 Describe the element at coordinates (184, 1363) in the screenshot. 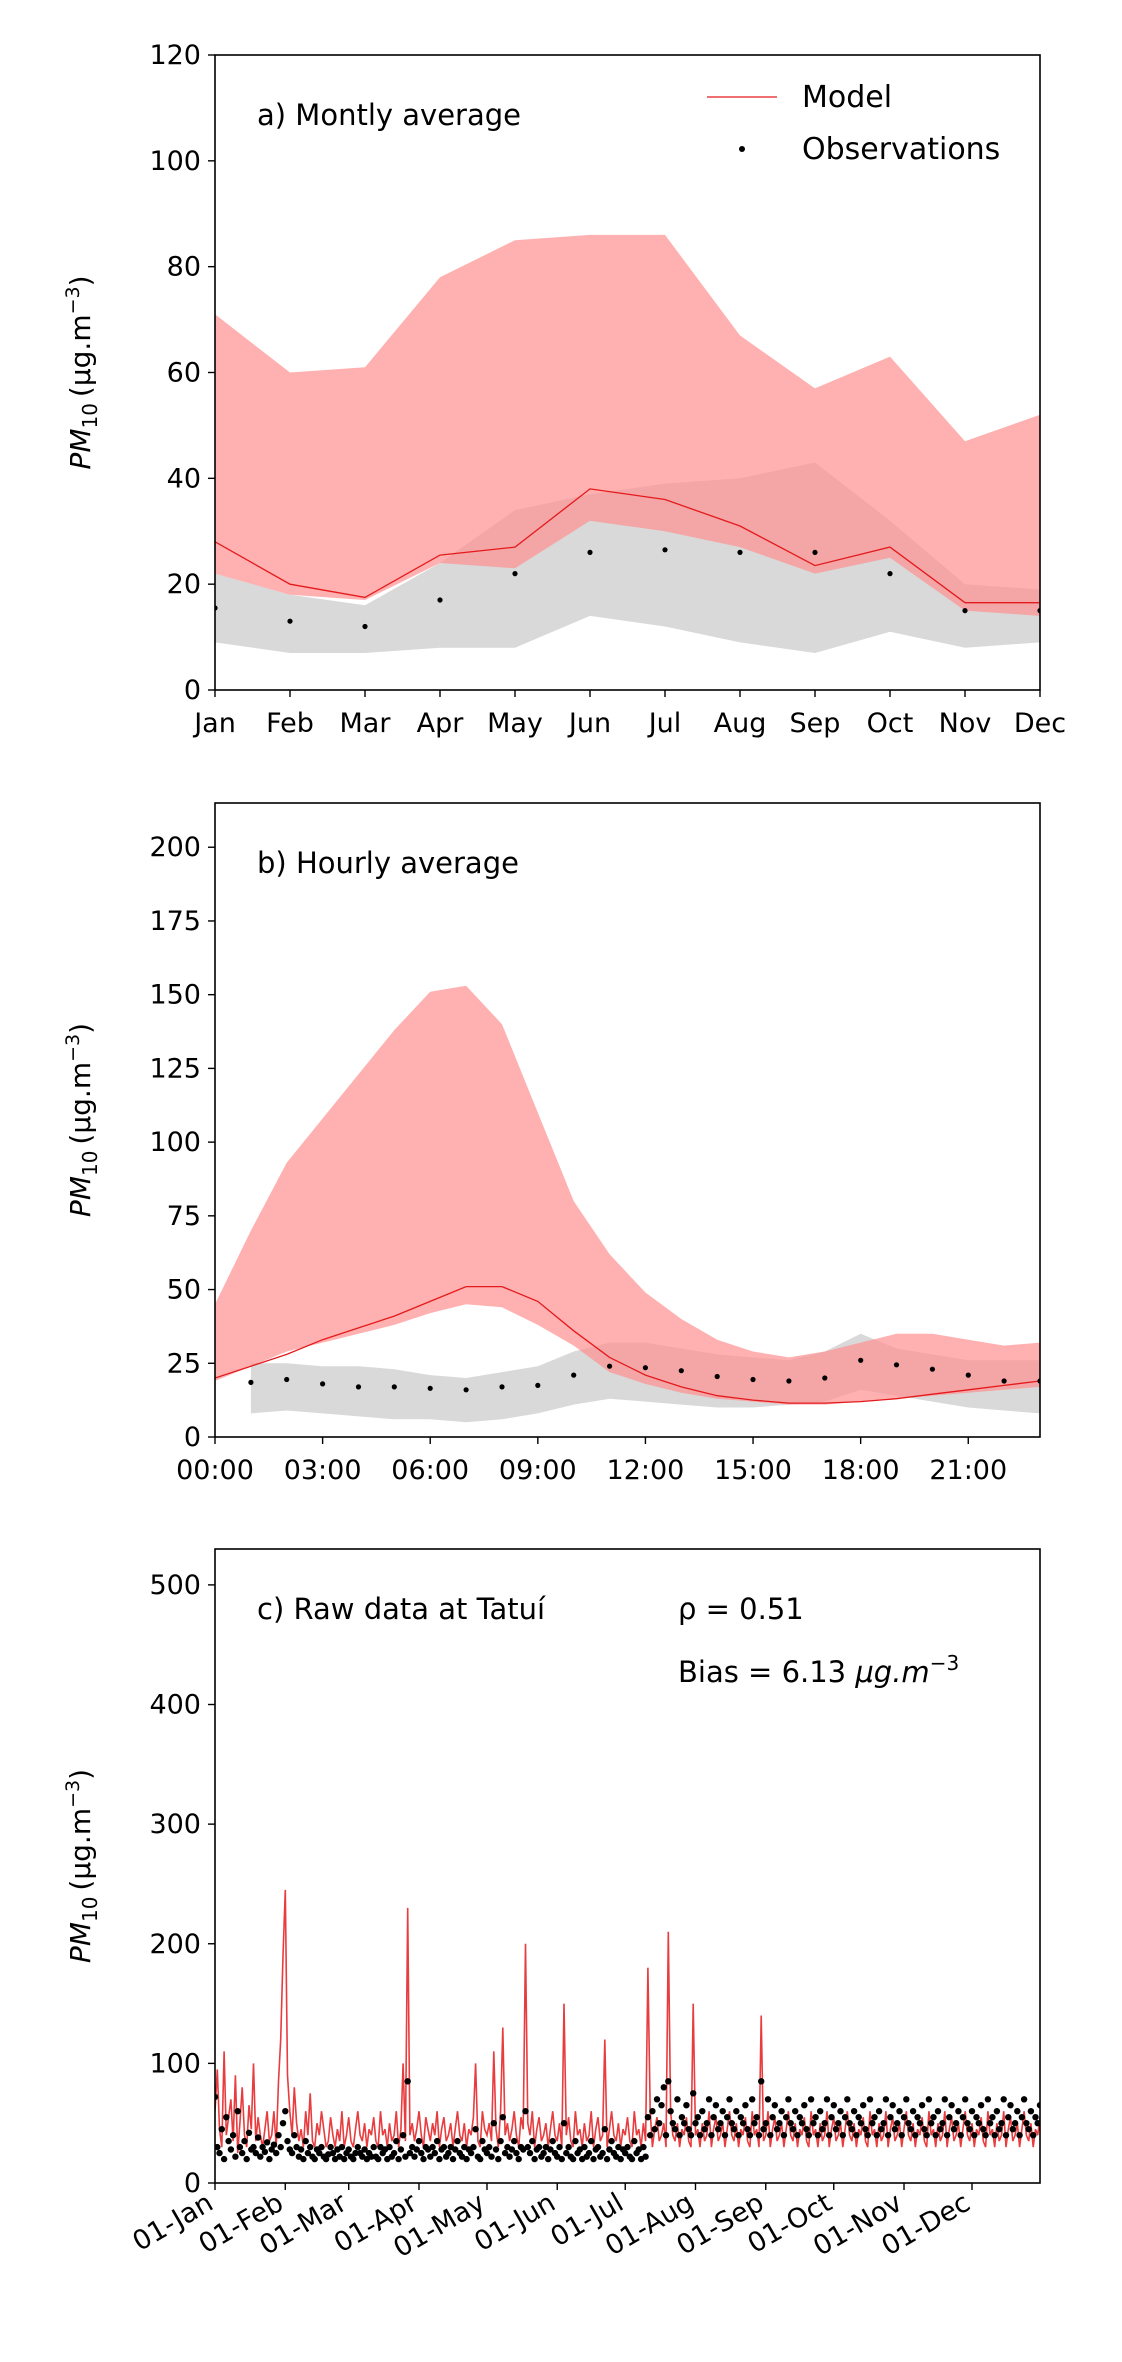

I see `y-tick-label: 25` at that location.